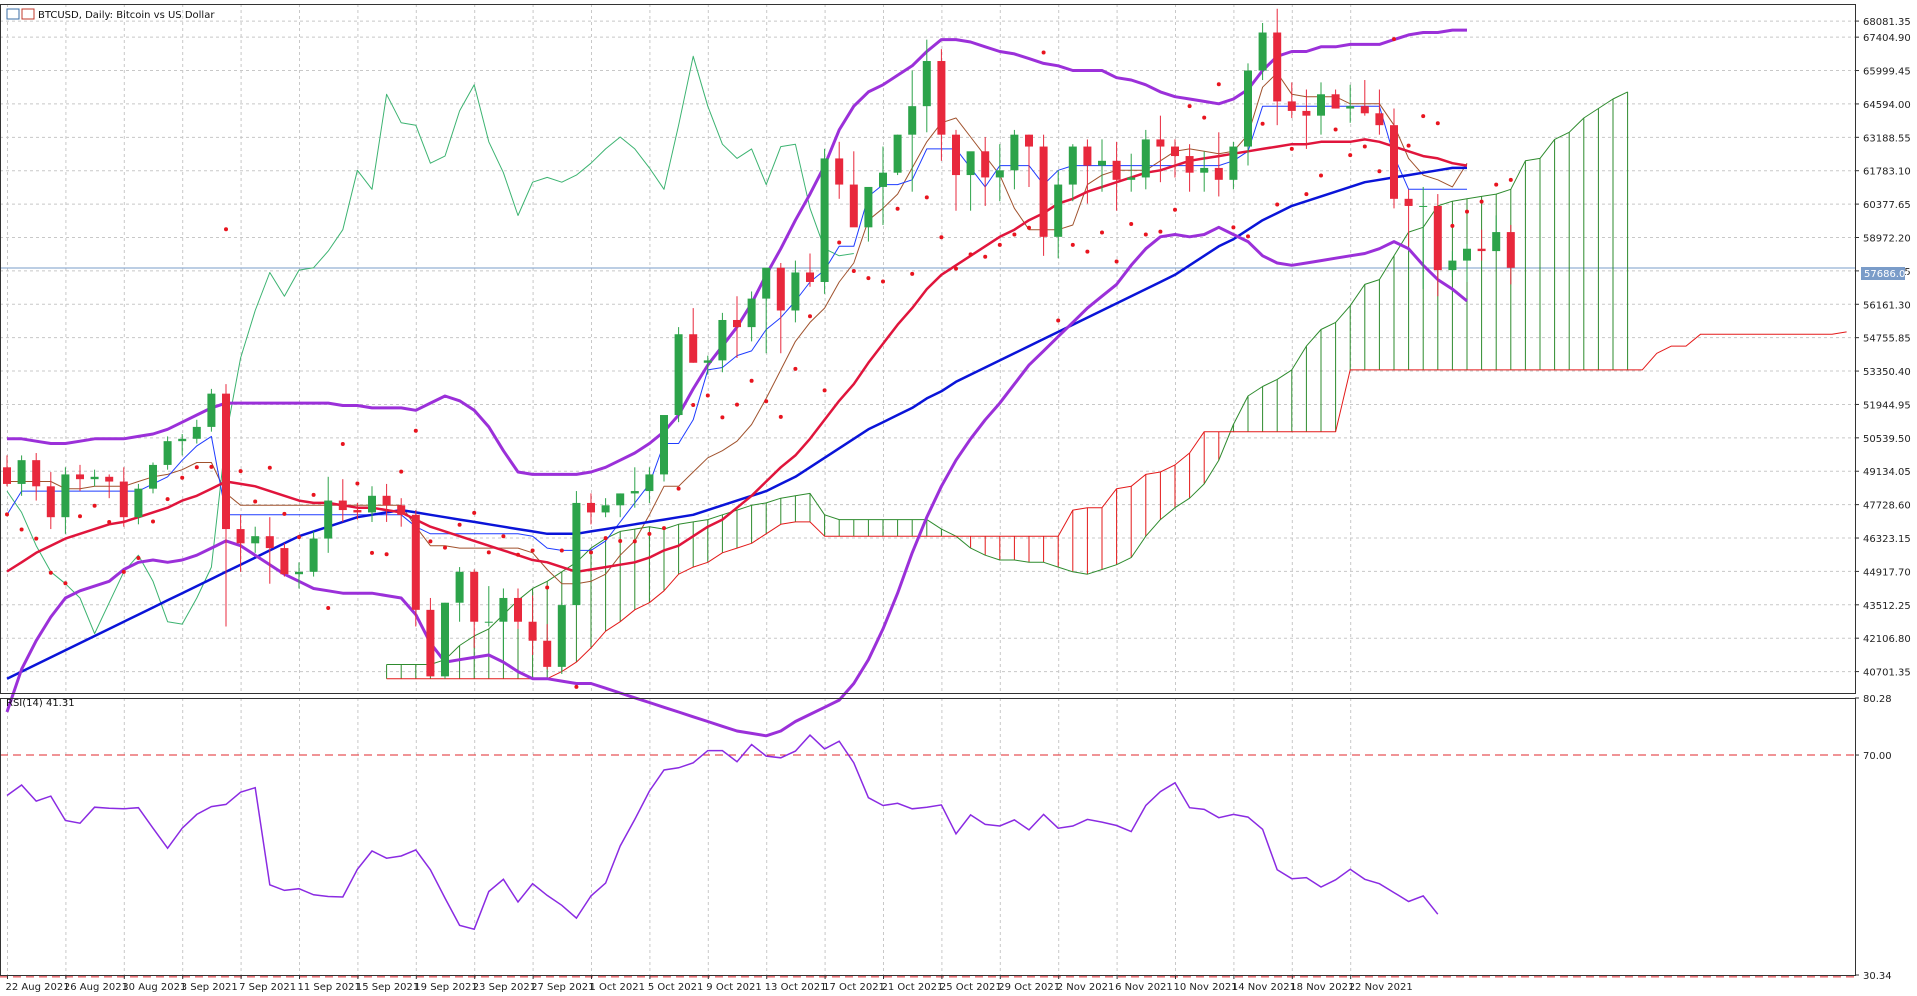 The width and height of the screenshot is (1917, 996). I want to click on chart-type-icon, so click(13, 14).